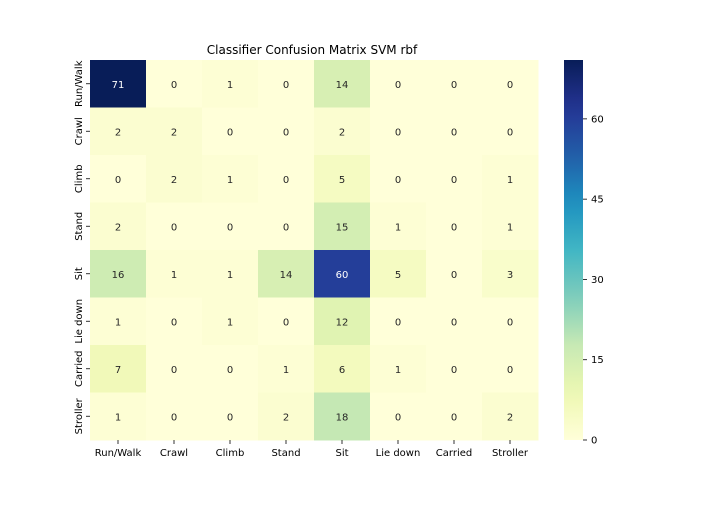  What do you see at coordinates (510, 275) in the screenshot?
I see `cell-value-label: 3` at bounding box center [510, 275].